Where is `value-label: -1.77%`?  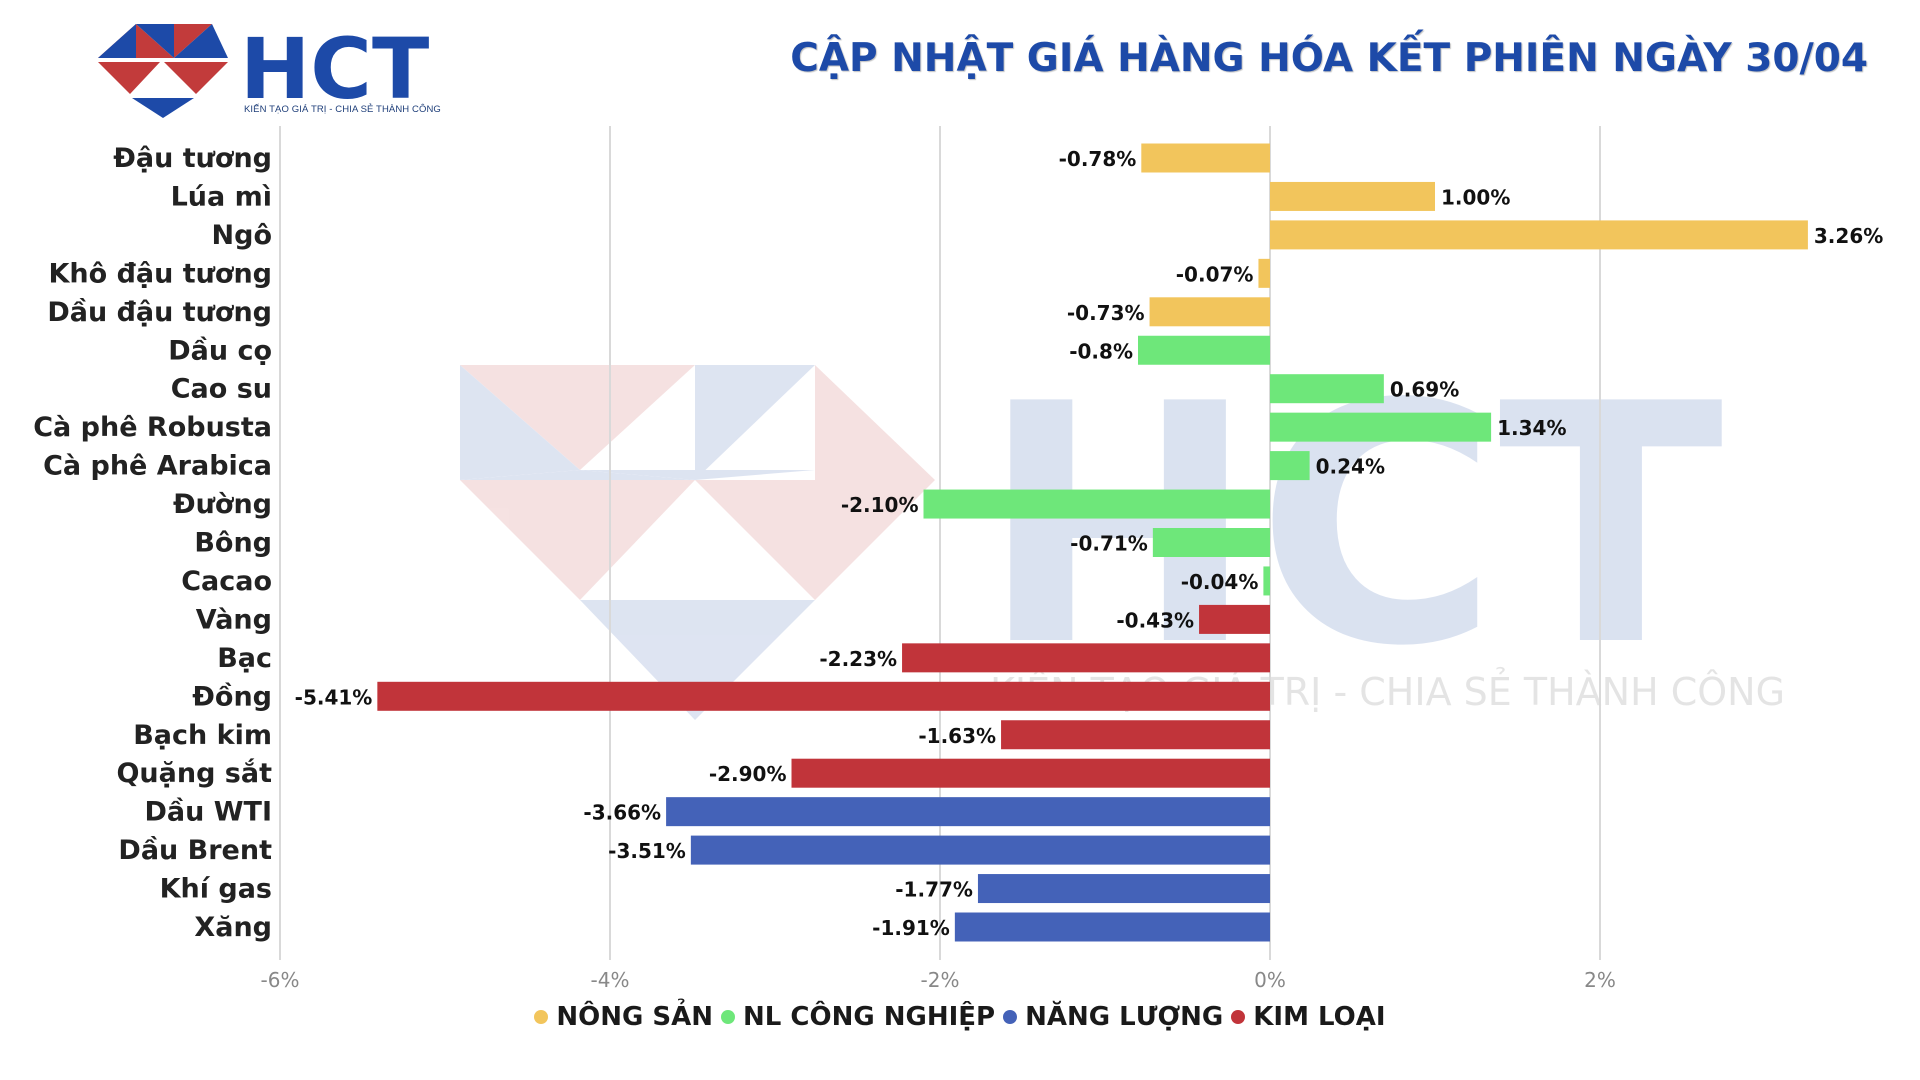
value-label: -1.77% is located at coordinates (934, 890).